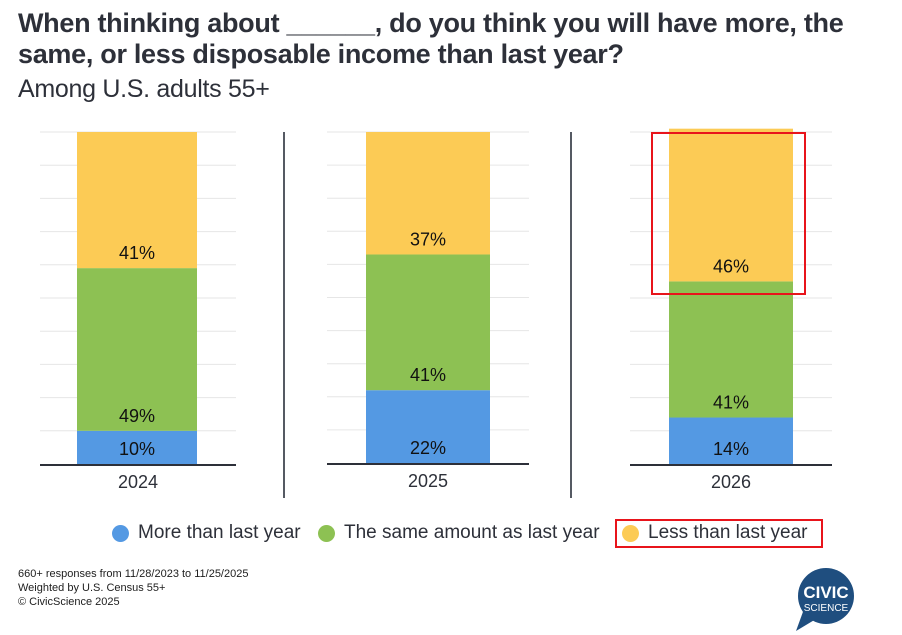  Describe the element at coordinates (826, 608) in the screenshot. I see `logo-text-science: SCIENCE` at that location.